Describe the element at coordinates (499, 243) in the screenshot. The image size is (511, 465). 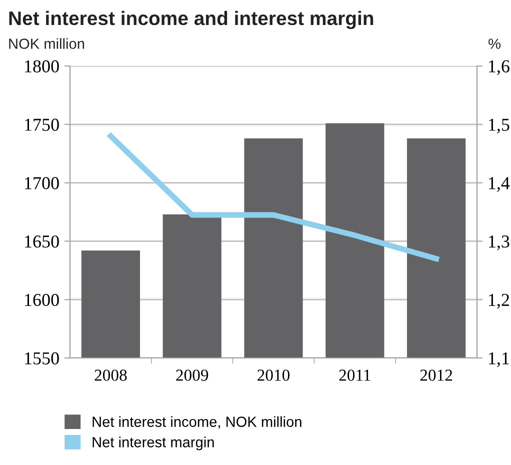
I see `y2-tick-label: 1,3` at that location.